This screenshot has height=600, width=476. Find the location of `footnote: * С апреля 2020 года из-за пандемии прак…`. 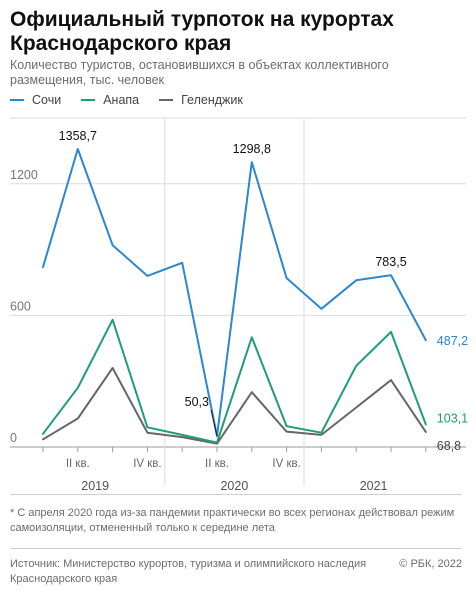

footnote: * С апреля 2020 года из-за пандемии прак… is located at coordinates (232, 520).